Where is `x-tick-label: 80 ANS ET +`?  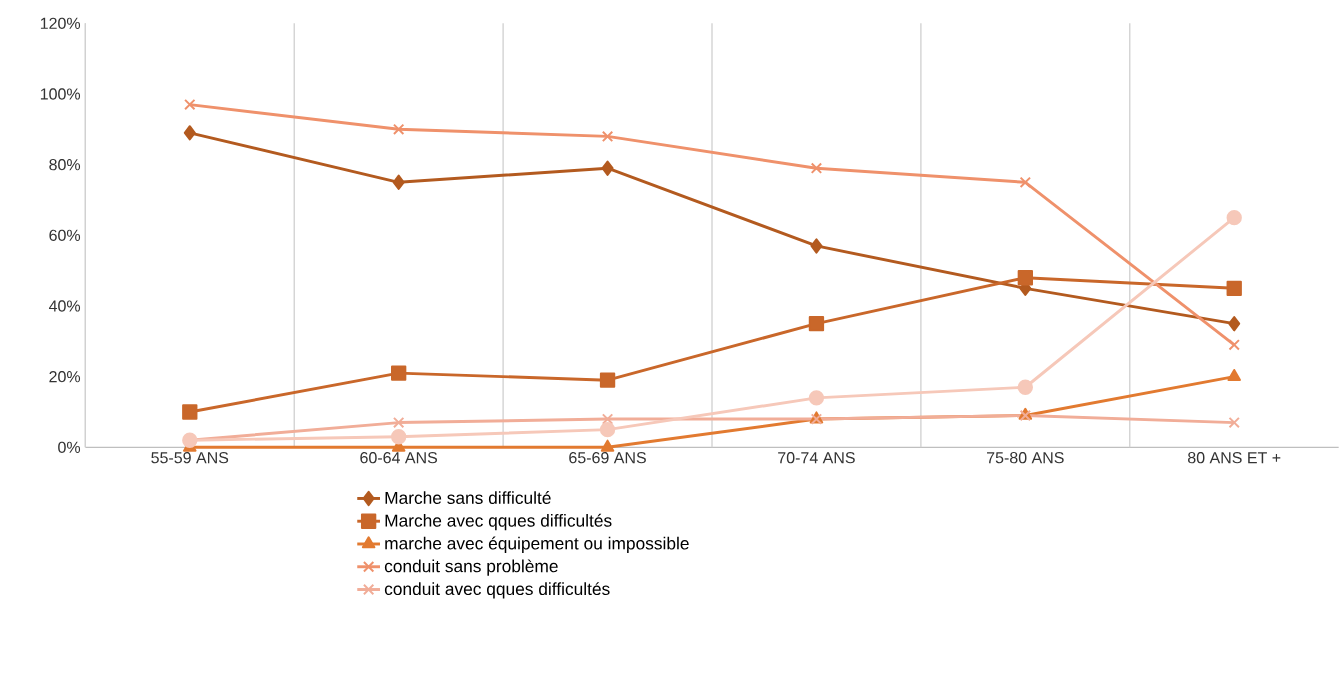 x-tick-label: 80 ANS ET + is located at coordinates (1234, 458).